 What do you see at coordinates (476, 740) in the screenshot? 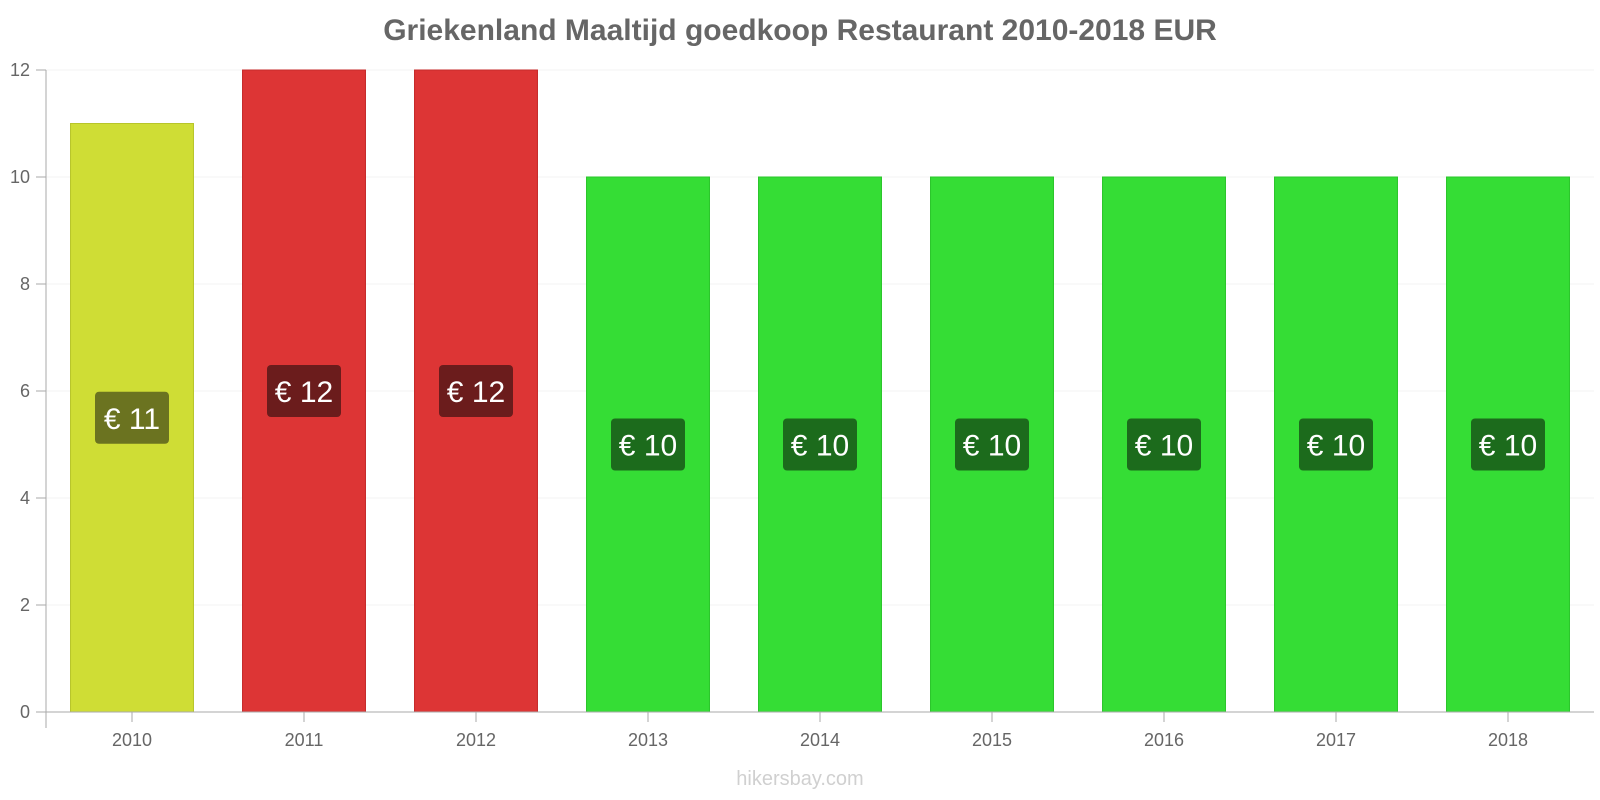
I see `x-tick-label: 2012` at bounding box center [476, 740].